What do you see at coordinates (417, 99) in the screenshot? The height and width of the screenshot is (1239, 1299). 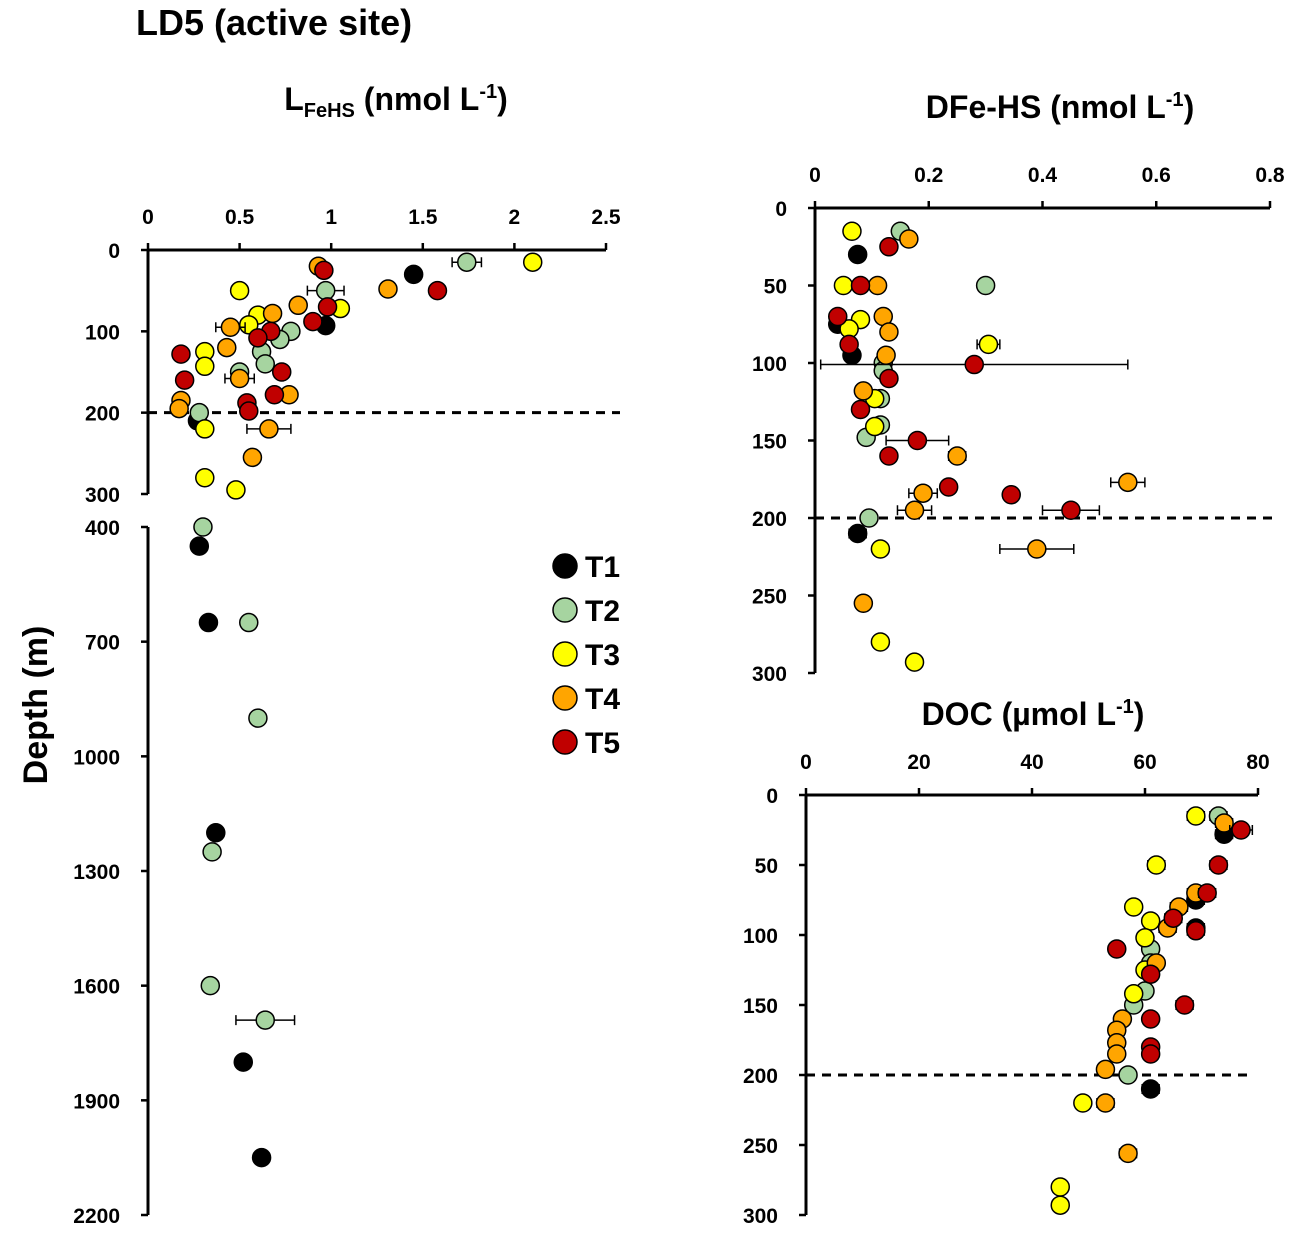 I see `panel-lfehs-title-rest: (nmol L` at bounding box center [417, 99].